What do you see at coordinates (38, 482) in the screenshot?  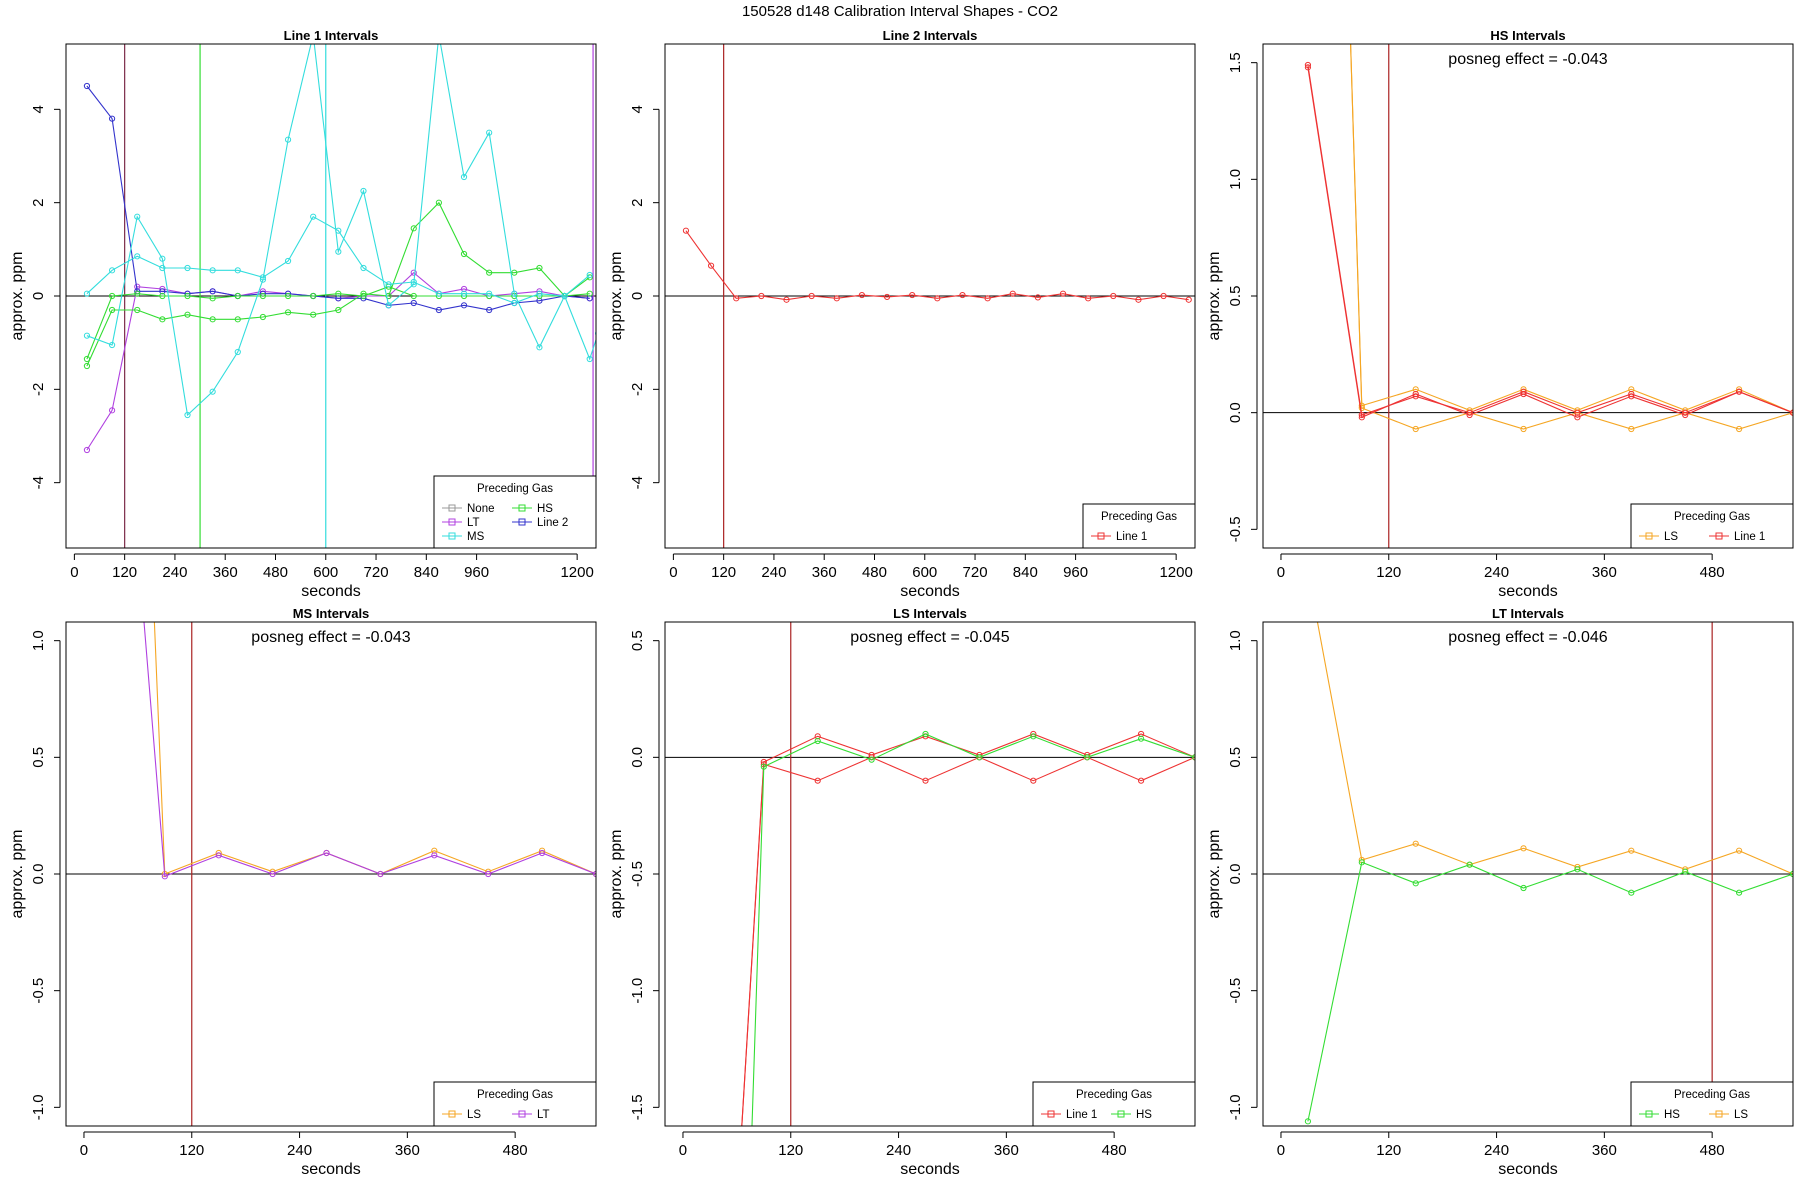 I see `y-tick-label: -4` at bounding box center [38, 482].